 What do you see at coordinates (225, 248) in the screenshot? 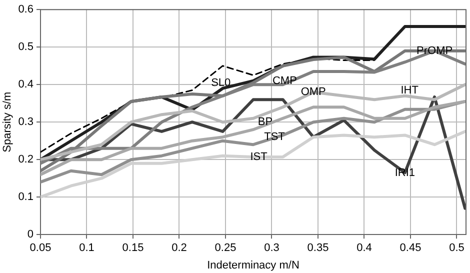
I see `x-tick-label: 0.25` at bounding box center [225, 248].